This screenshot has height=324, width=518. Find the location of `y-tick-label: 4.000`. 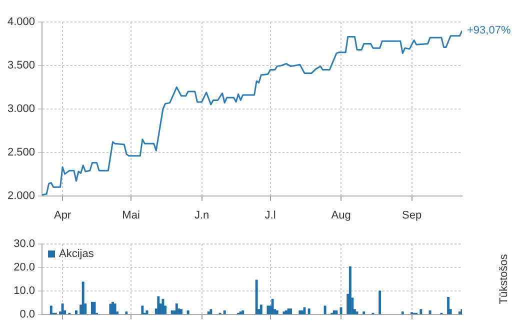

y-tick-label: 4.000 is located at coordinates (21, 22).